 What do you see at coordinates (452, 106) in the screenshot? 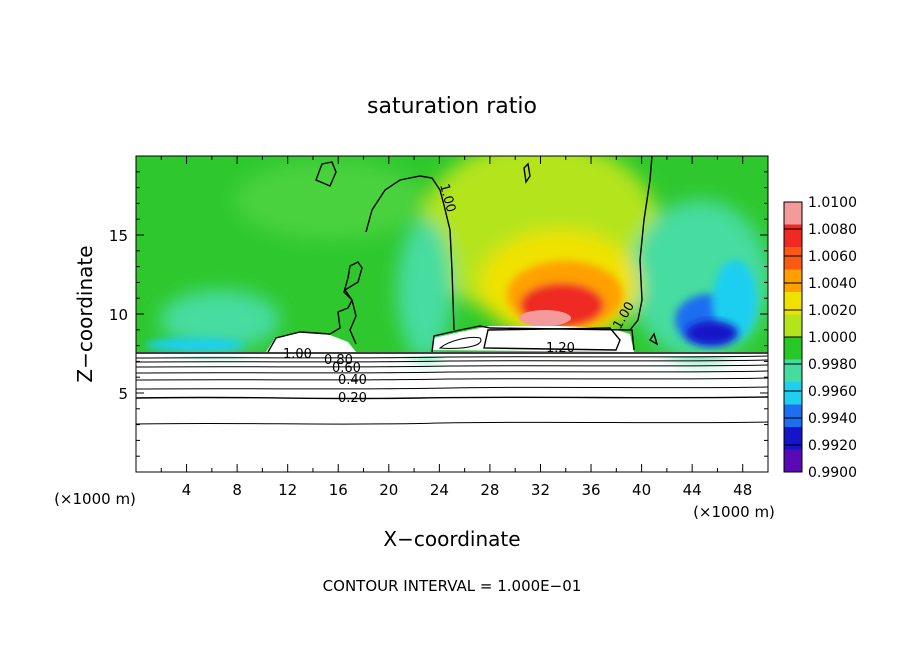
I see `chart-title: saturation ratio` at bounding box center [452, 106].